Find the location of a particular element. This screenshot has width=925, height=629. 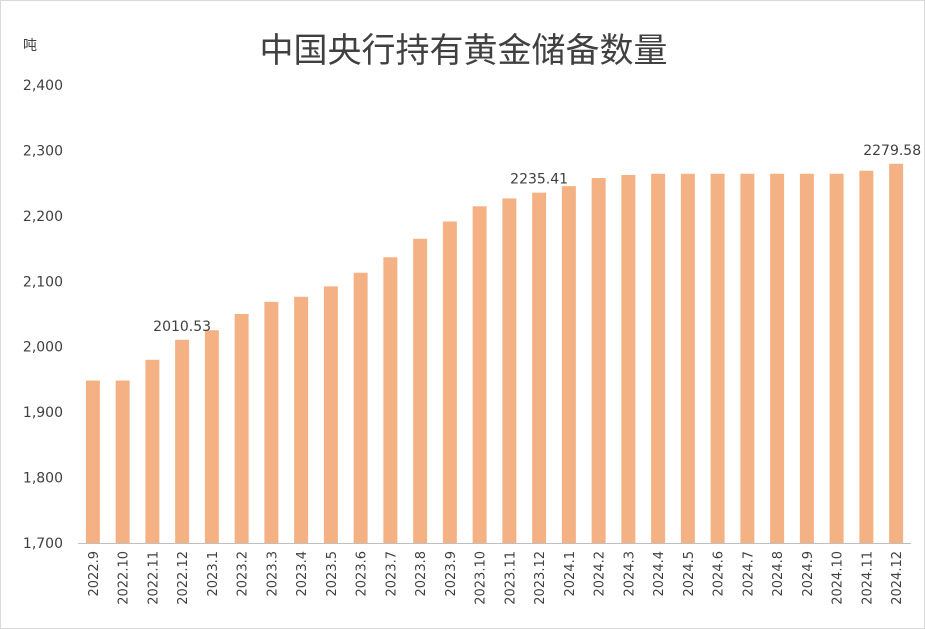

y-tick-label: 1,800 is located at coordinates (43, 479).